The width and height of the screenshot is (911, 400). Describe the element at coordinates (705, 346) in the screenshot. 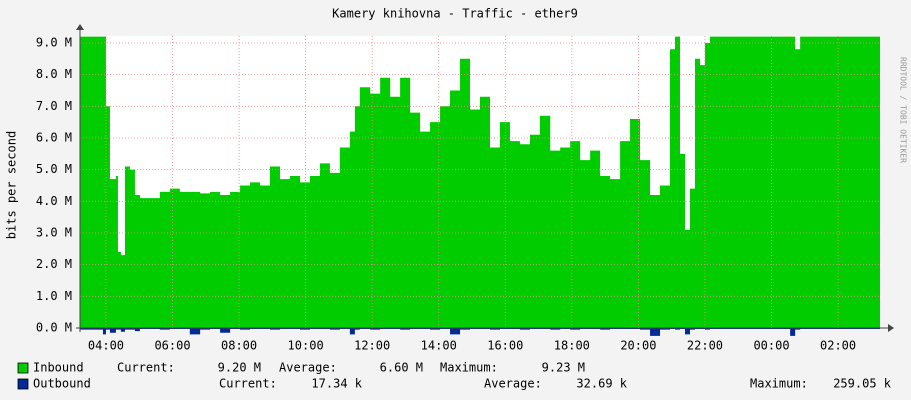

I see `x-tick-label: 22:00` at that location.